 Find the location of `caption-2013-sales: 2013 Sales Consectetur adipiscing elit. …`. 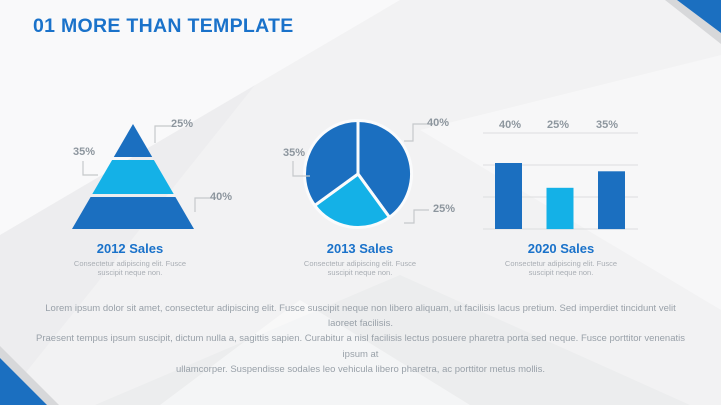

caption-2013-sales: 2013 Sales Consectetur adipiscing elit. … is located at coordinates (360, 259).